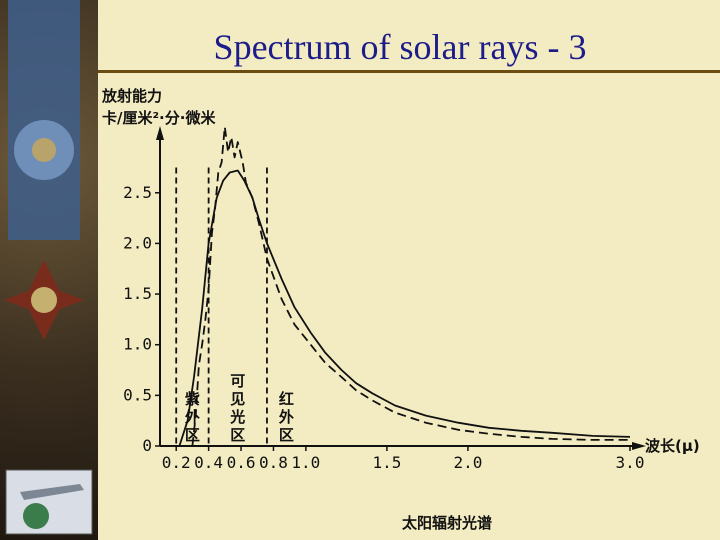 The height and width of the screenshot is (540, 720). I want to click on x-axis-arrow, so click(639, 446).